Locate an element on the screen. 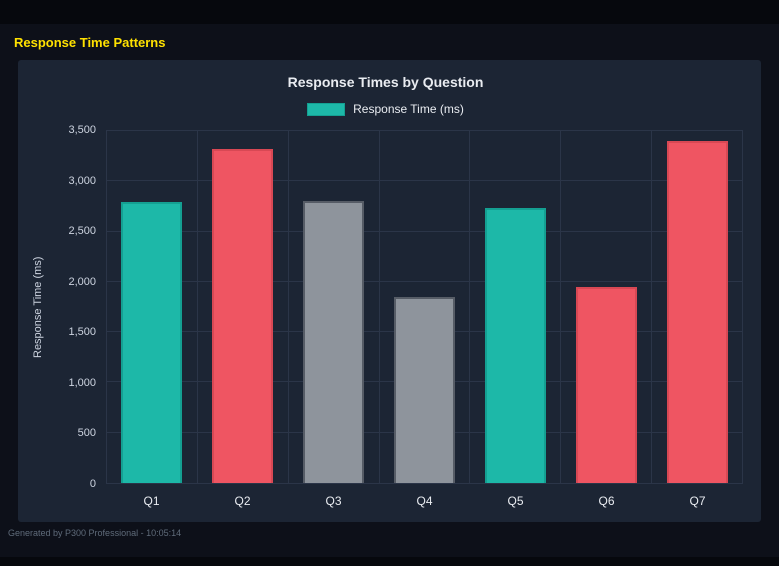  bar-q3 is located at coordinates (334, 342).